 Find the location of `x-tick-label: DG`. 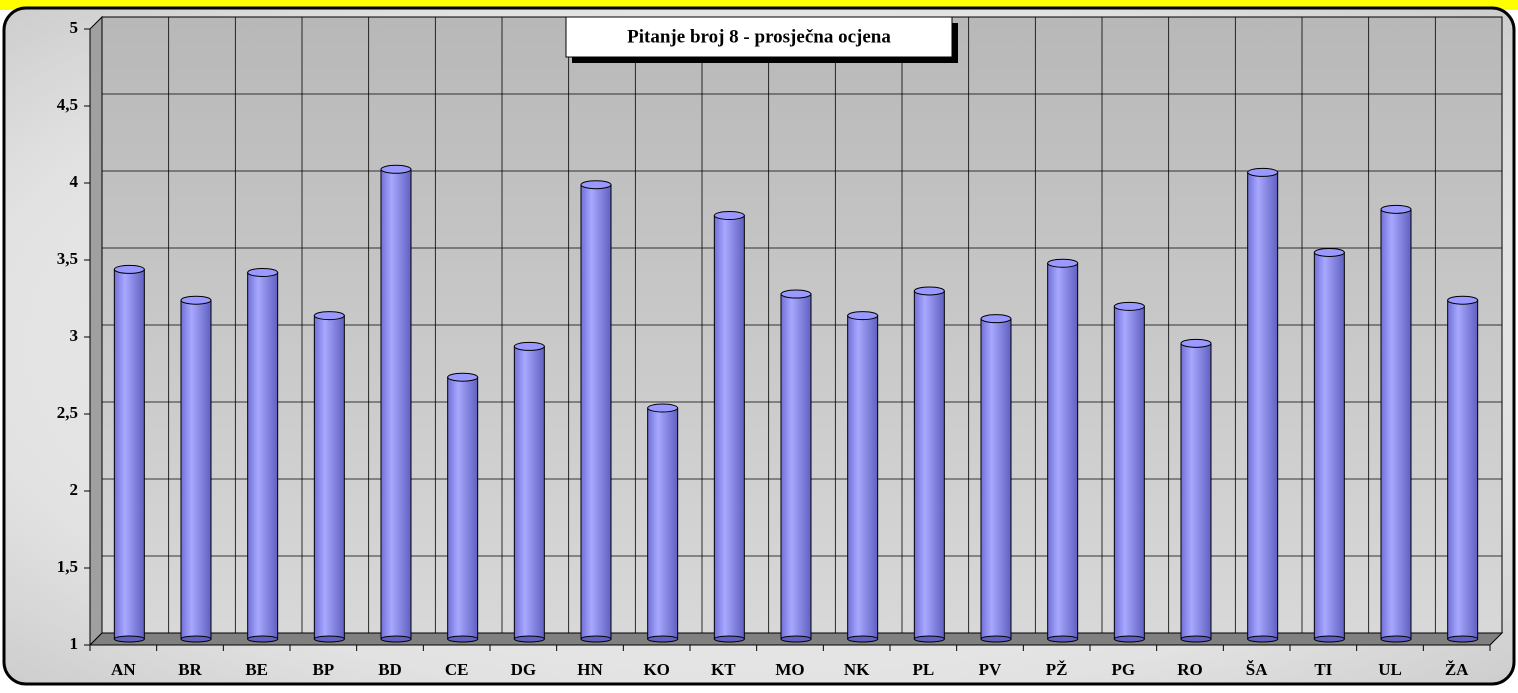

x-tick-label: DG is located at coordinates (524, 669).